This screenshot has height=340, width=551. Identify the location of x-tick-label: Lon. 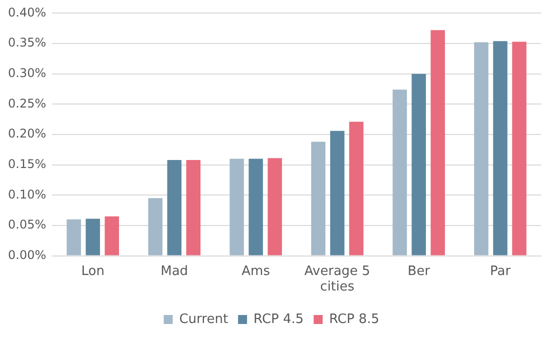
(92, 271).